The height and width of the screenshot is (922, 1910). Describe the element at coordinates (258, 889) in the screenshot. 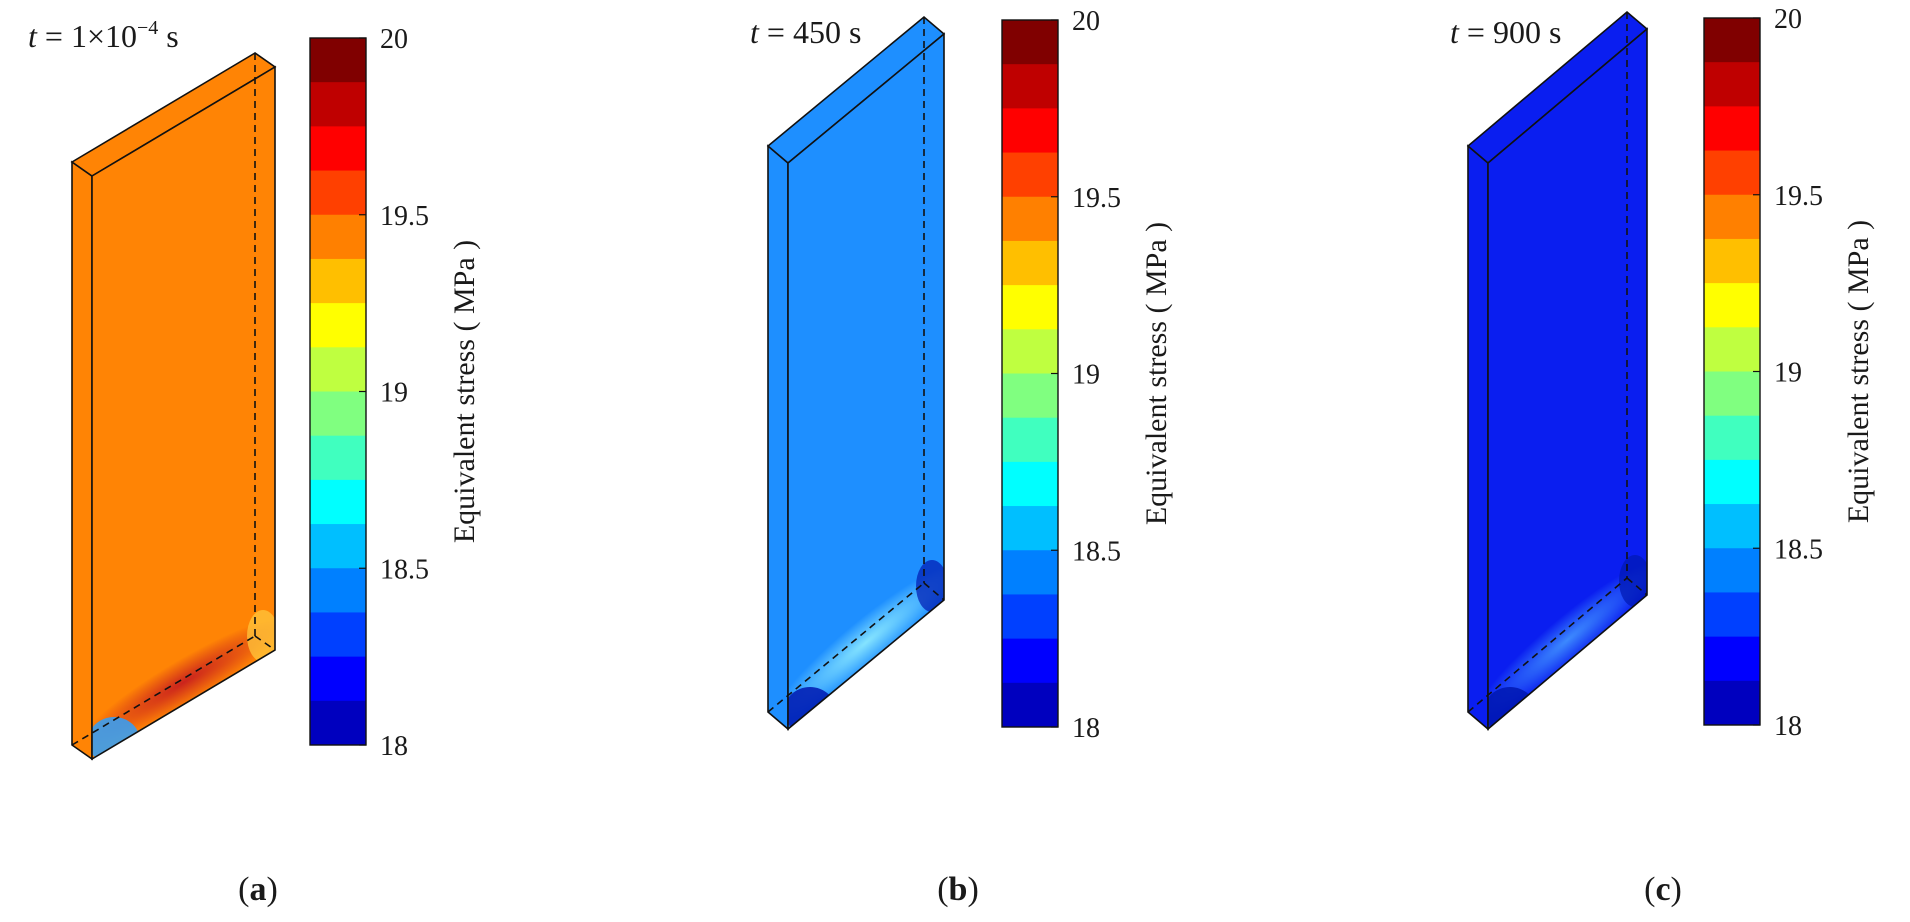

I see `panel-caption: (a)` at that location.